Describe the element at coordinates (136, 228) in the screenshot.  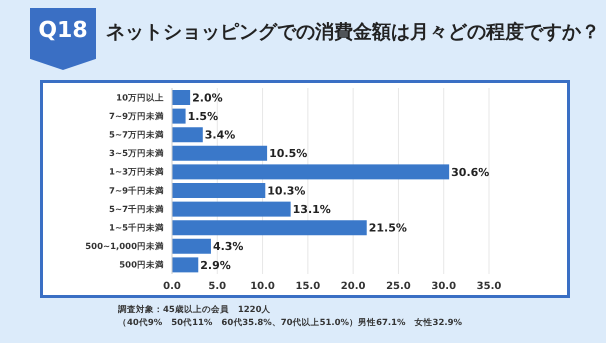
I see `y-tick-label: 1~5千円未満` at that location.